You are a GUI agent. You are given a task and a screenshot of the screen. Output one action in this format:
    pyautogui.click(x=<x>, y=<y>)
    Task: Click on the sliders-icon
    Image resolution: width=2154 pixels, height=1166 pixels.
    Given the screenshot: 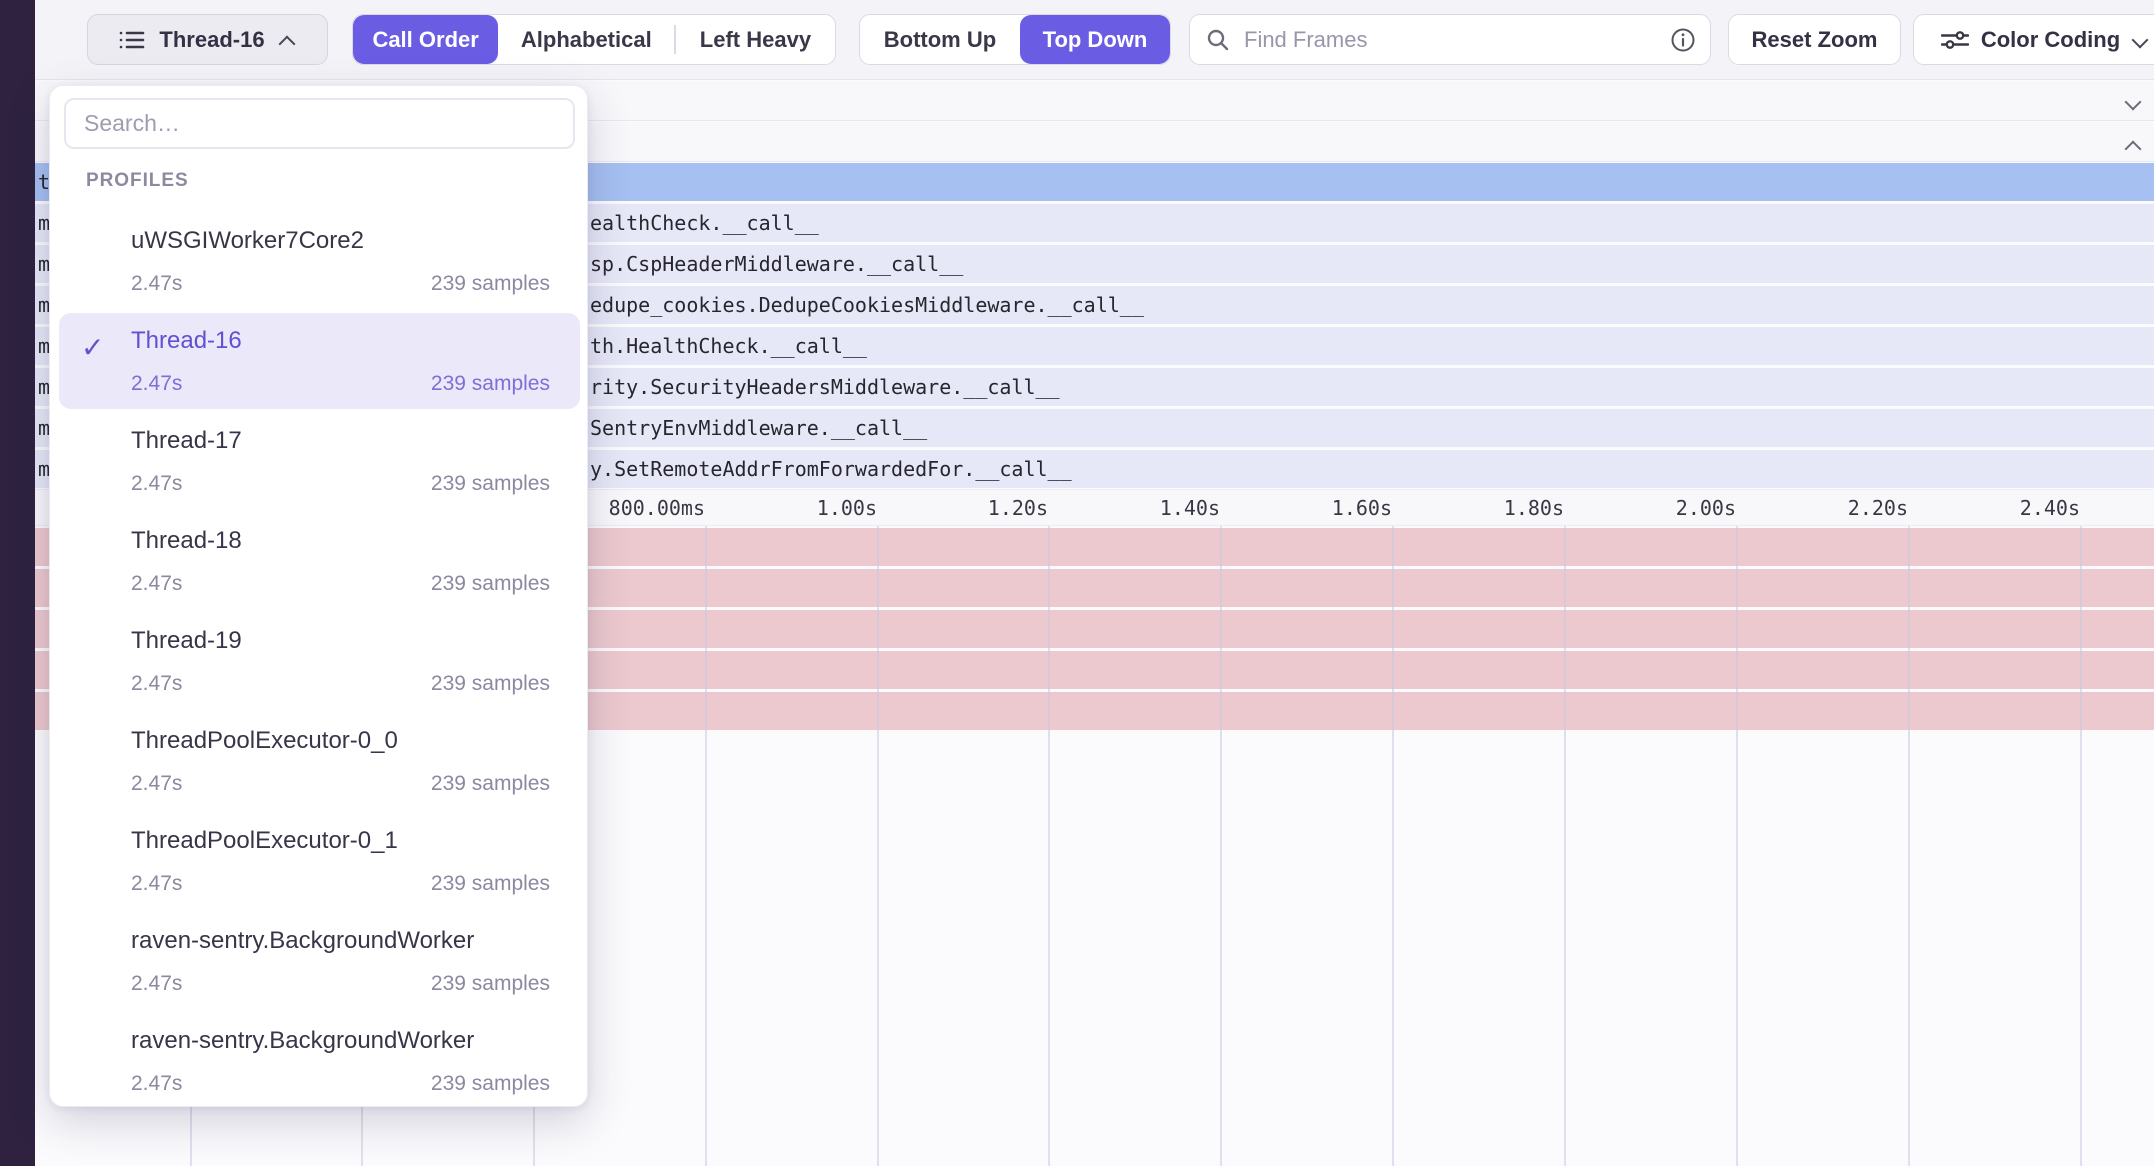 What is the action you would take?
    pyautogui.click(x=1954, y=39)
    